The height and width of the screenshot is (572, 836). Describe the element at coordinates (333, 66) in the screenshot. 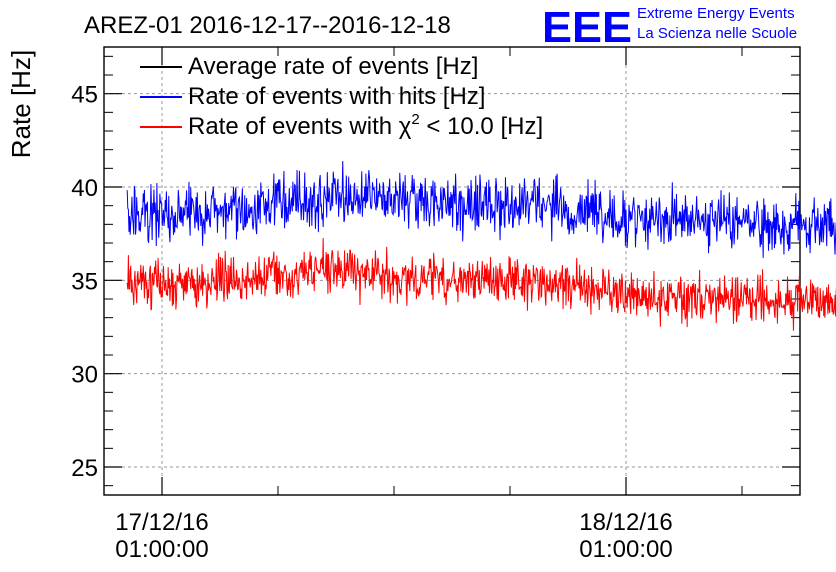

I see `legend-entry-0: Average rate of events [Hz]` at that location.